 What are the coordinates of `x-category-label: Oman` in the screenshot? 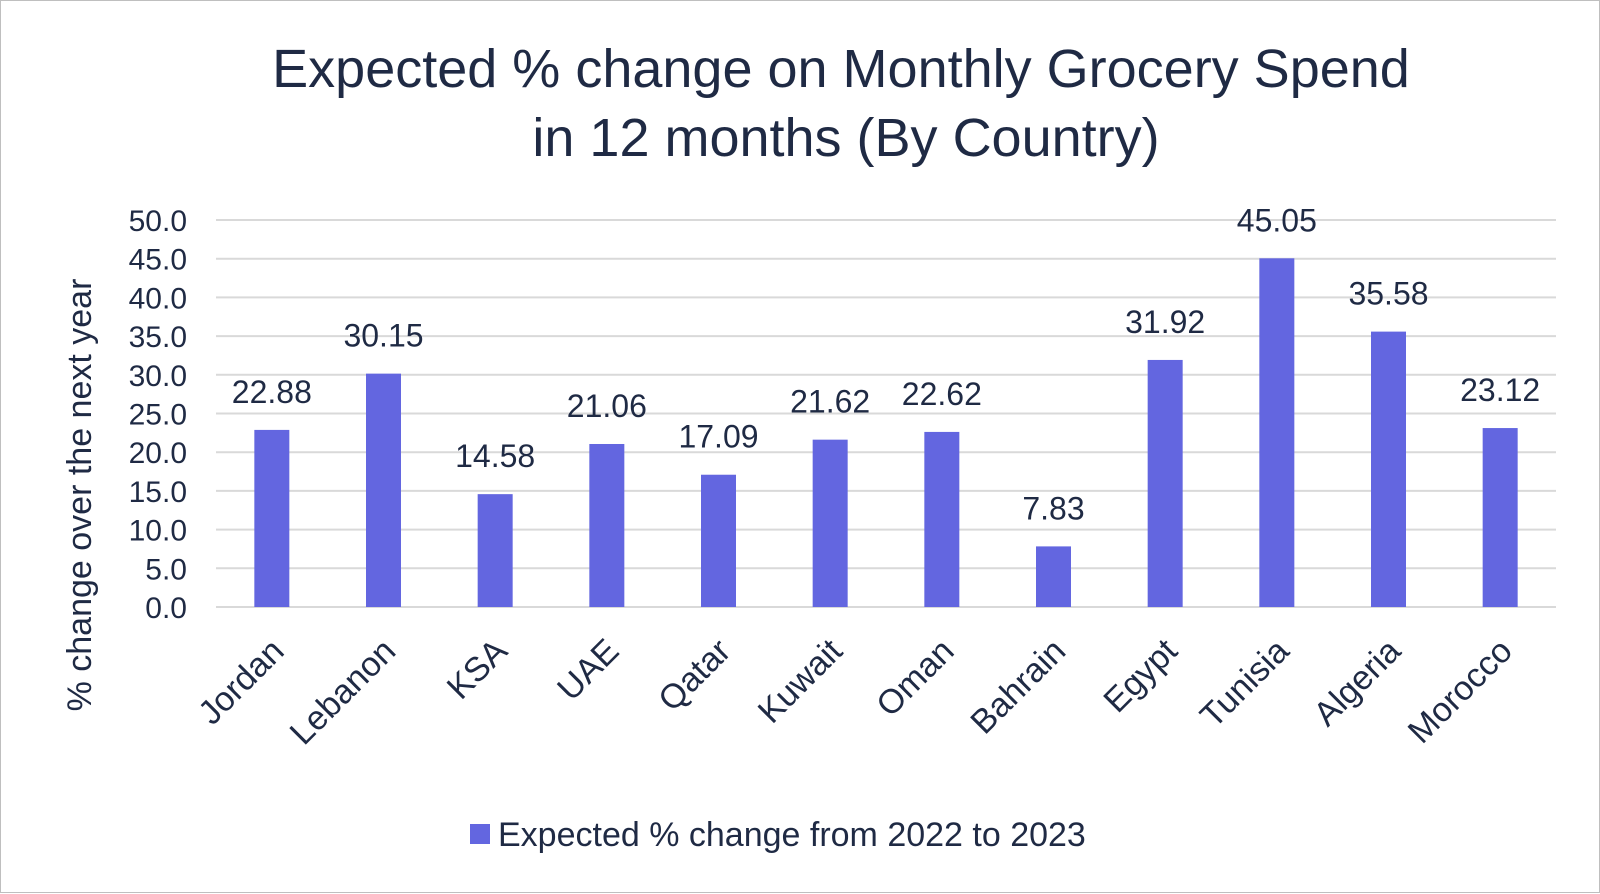 It's located at (915, 678).